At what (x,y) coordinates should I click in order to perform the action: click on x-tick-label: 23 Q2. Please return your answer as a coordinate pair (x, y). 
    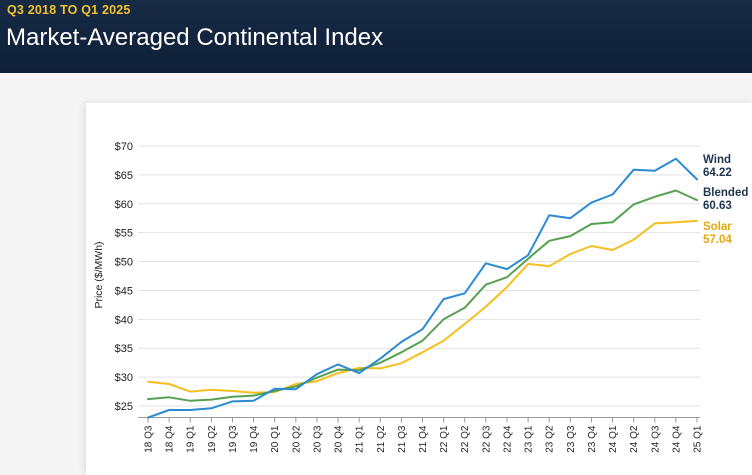
    Looking at the image, I should click on (550, 439).